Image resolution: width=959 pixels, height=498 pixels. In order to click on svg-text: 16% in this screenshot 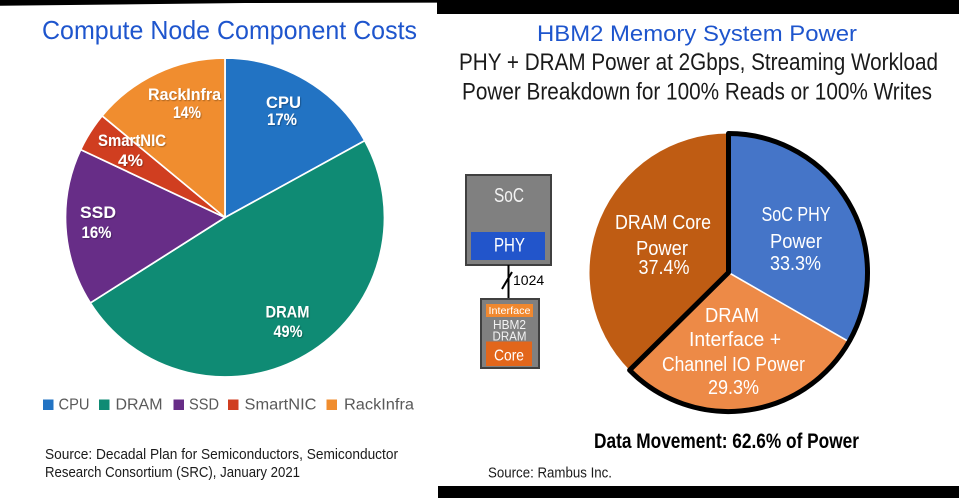, I will do `click(97, 232)`.